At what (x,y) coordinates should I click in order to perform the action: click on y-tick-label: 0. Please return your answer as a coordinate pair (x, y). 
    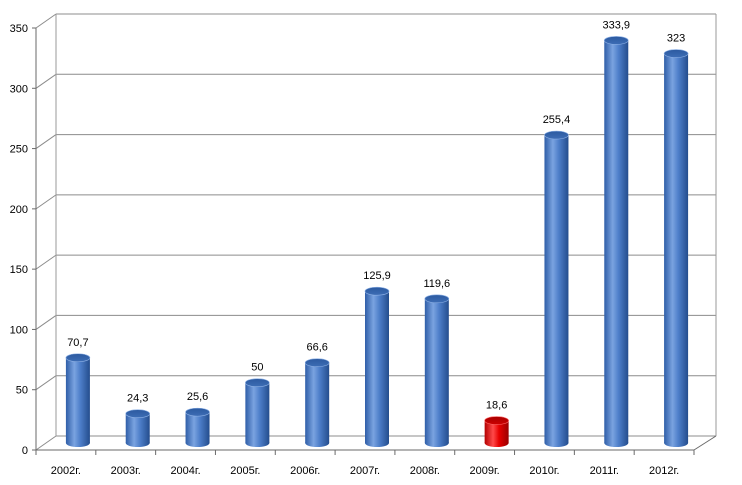
    Looking at the image, I should click on (25, 451).